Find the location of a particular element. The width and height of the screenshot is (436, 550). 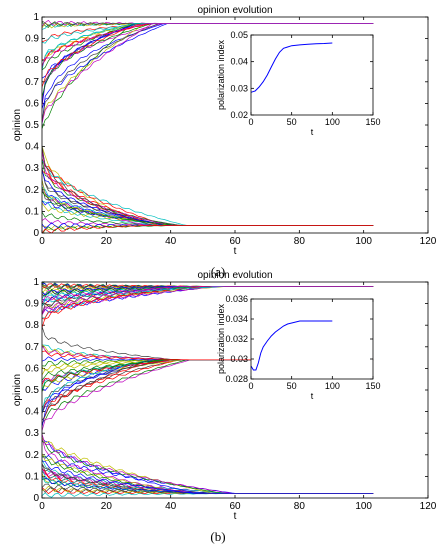

caption-b: (b) is located at coordinates (218, 536).